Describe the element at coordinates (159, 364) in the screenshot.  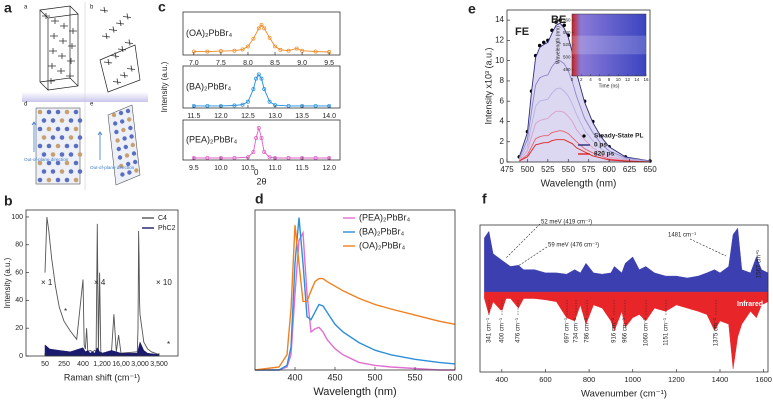
I see `x-tick-label: 3,500` at that location.